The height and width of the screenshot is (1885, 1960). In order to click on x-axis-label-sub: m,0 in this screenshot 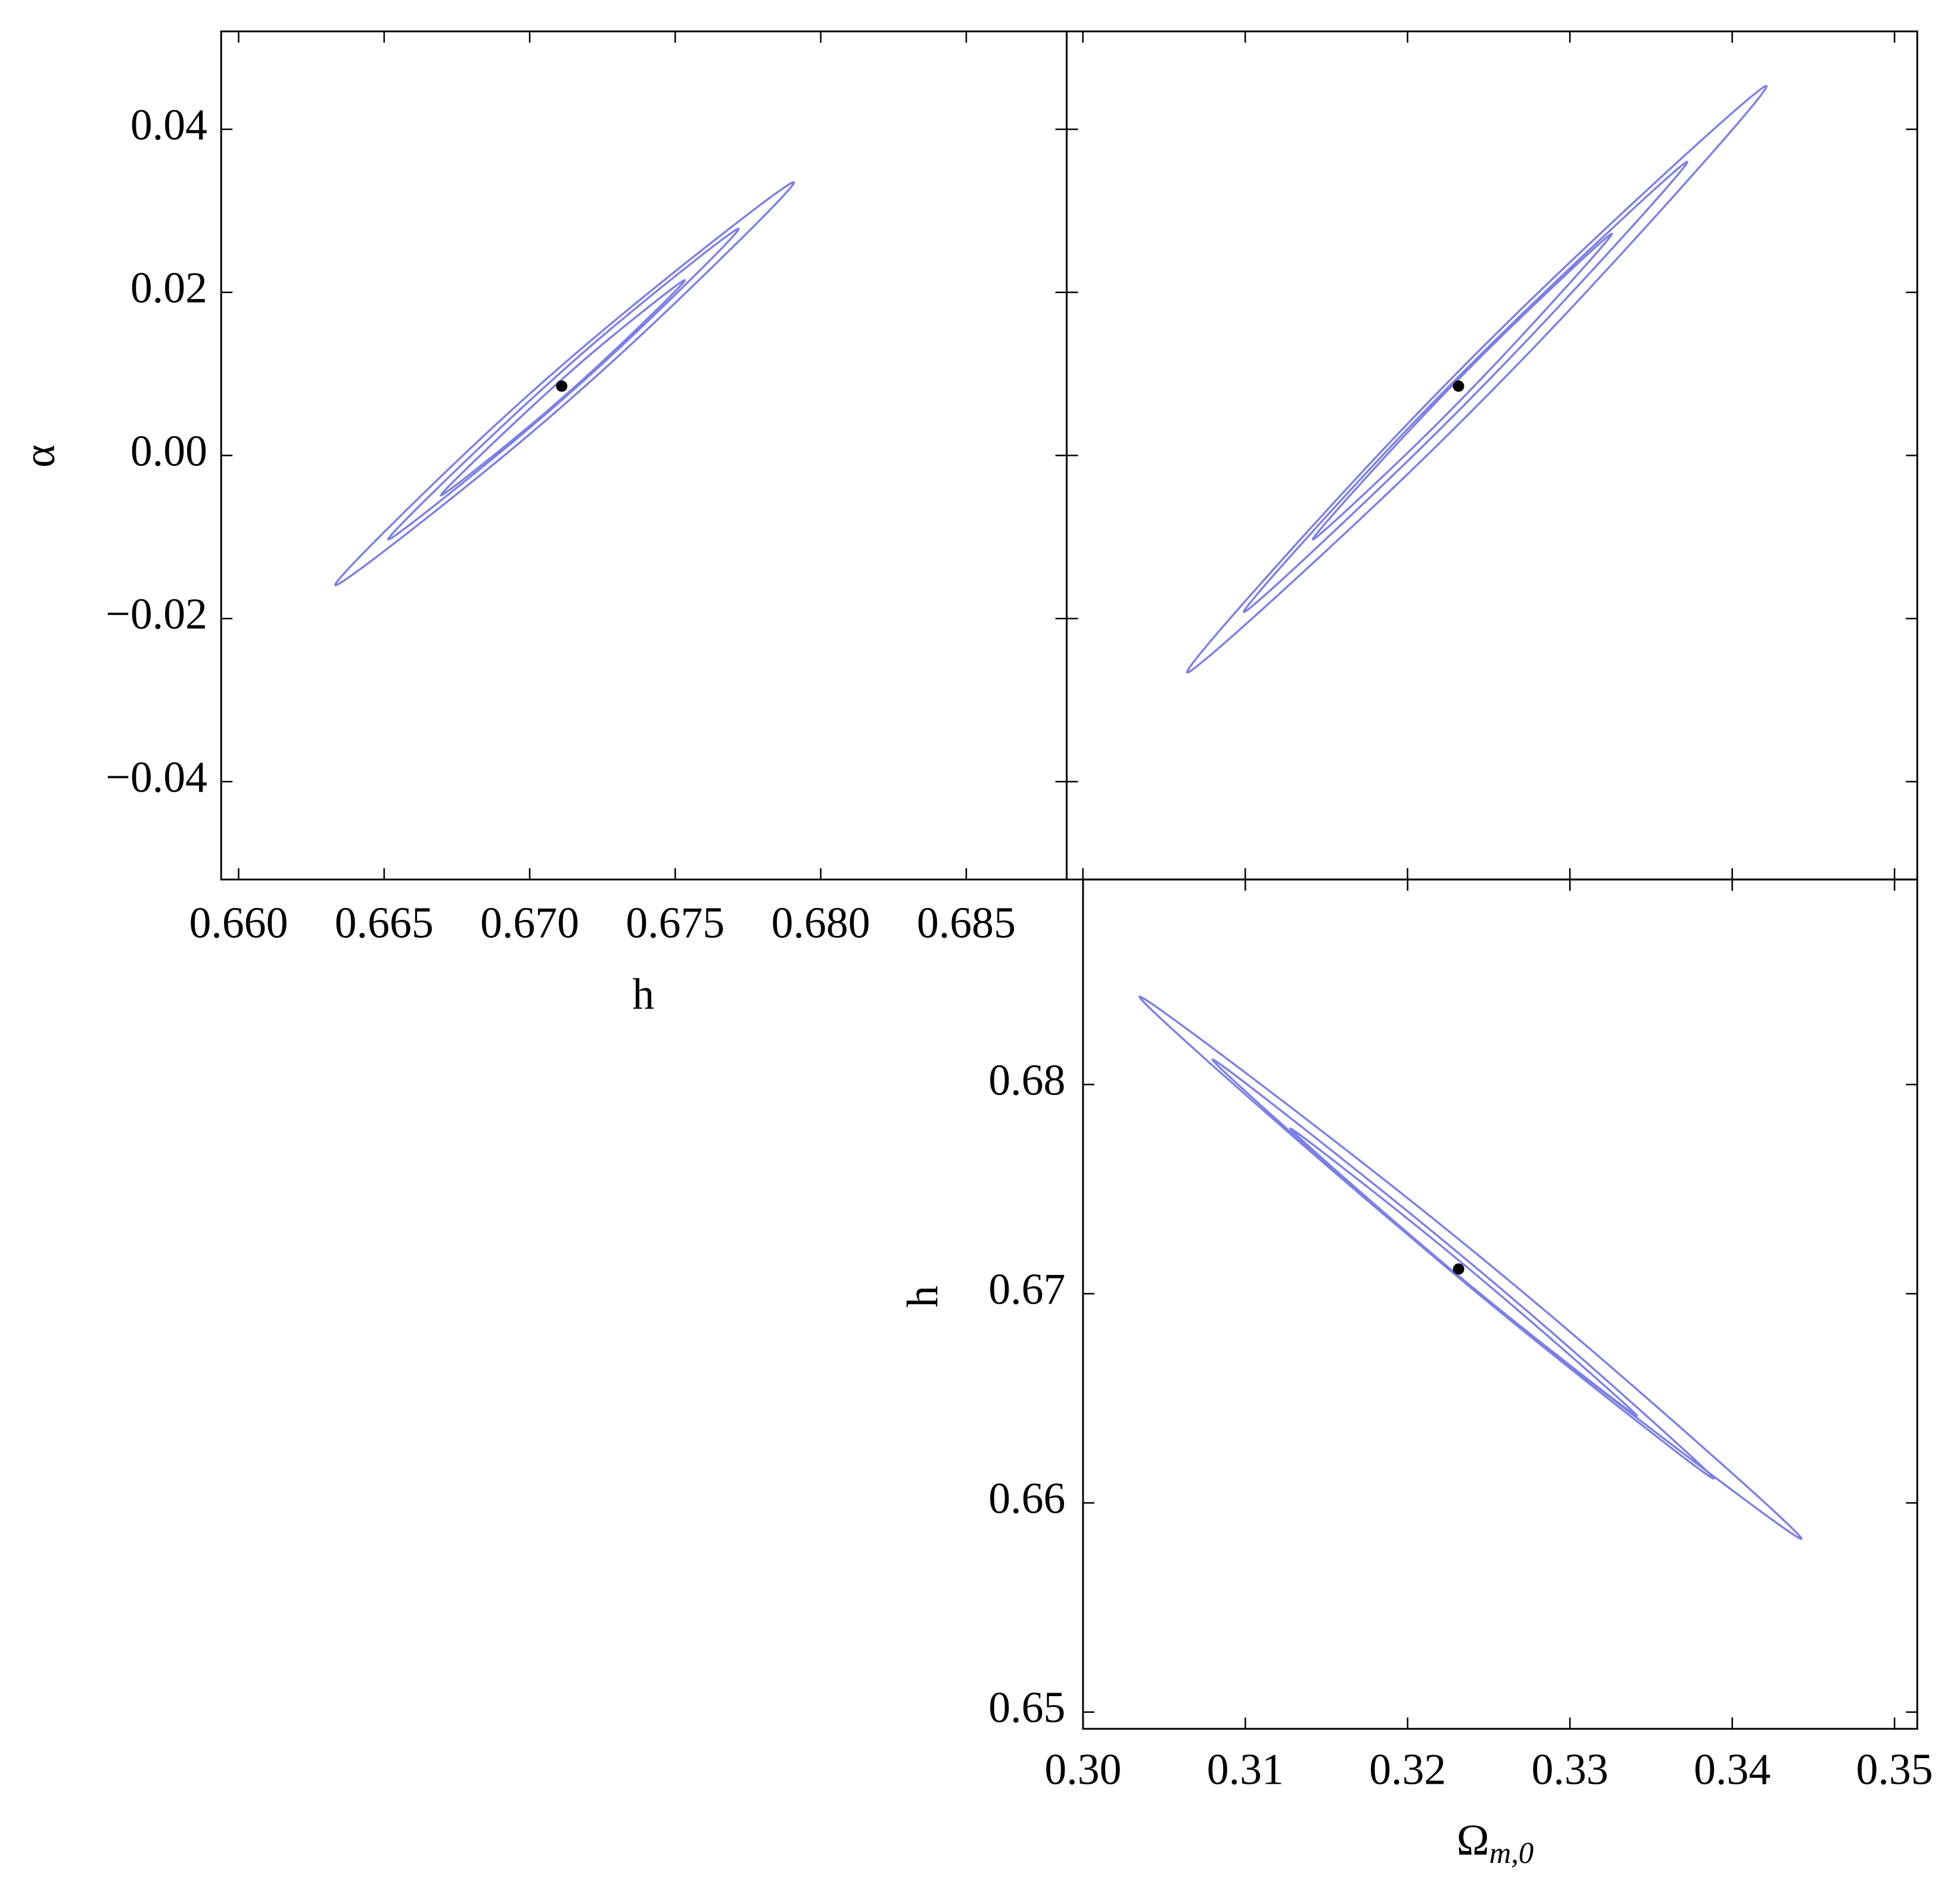, I will do `click(1511, 1852)`.